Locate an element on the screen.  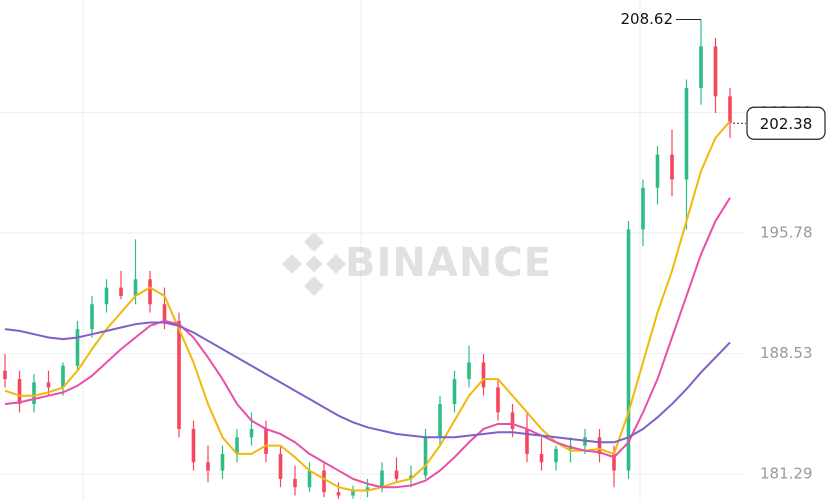
high-label: 208.62 is located at coordinates (647, 19).